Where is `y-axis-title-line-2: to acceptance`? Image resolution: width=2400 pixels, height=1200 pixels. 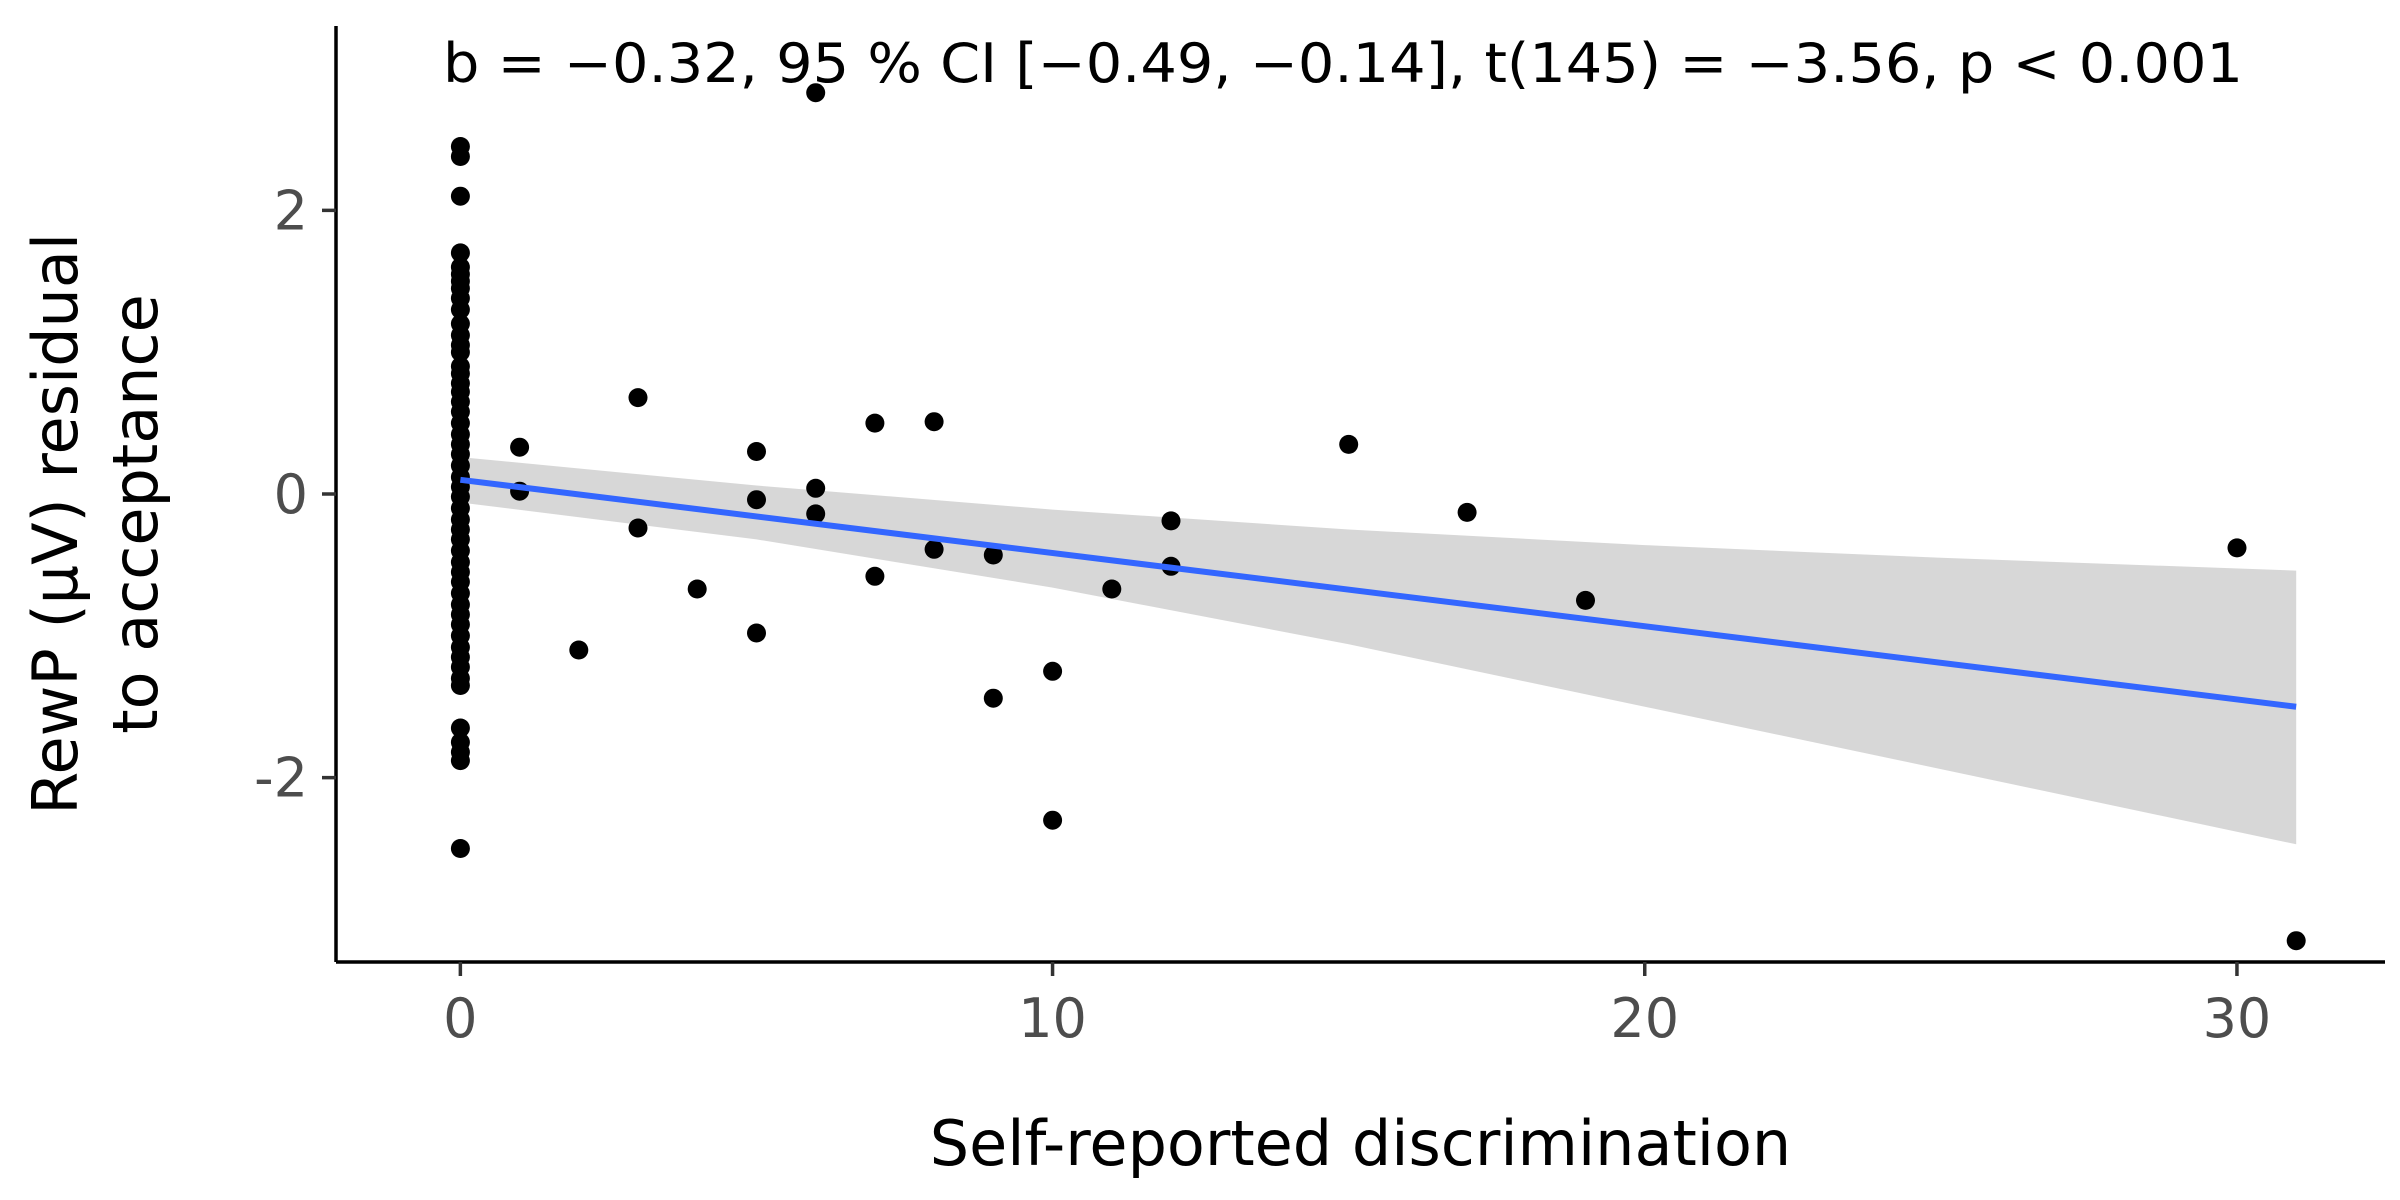 y-axis-title-line-2: to acceptance is located at coordinates (135, 513).